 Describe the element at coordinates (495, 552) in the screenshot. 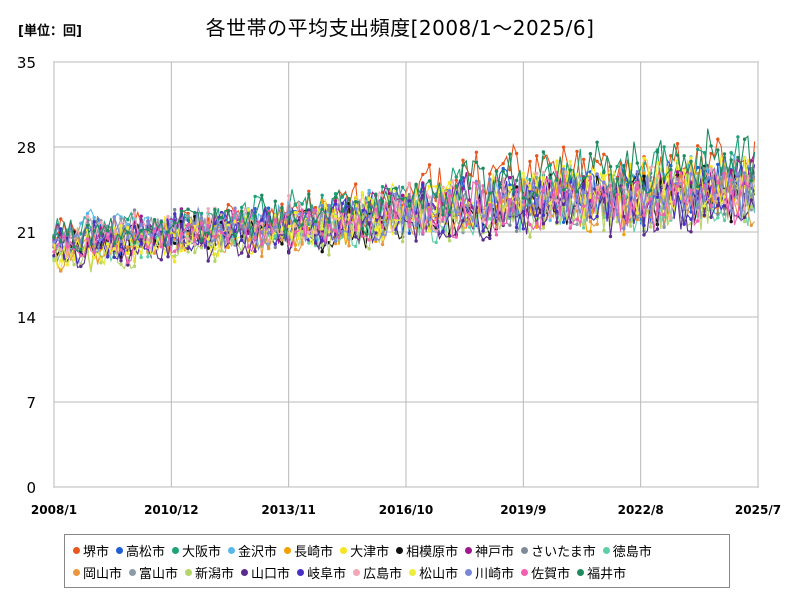

I see `legend-label: 神戸市` at that location.